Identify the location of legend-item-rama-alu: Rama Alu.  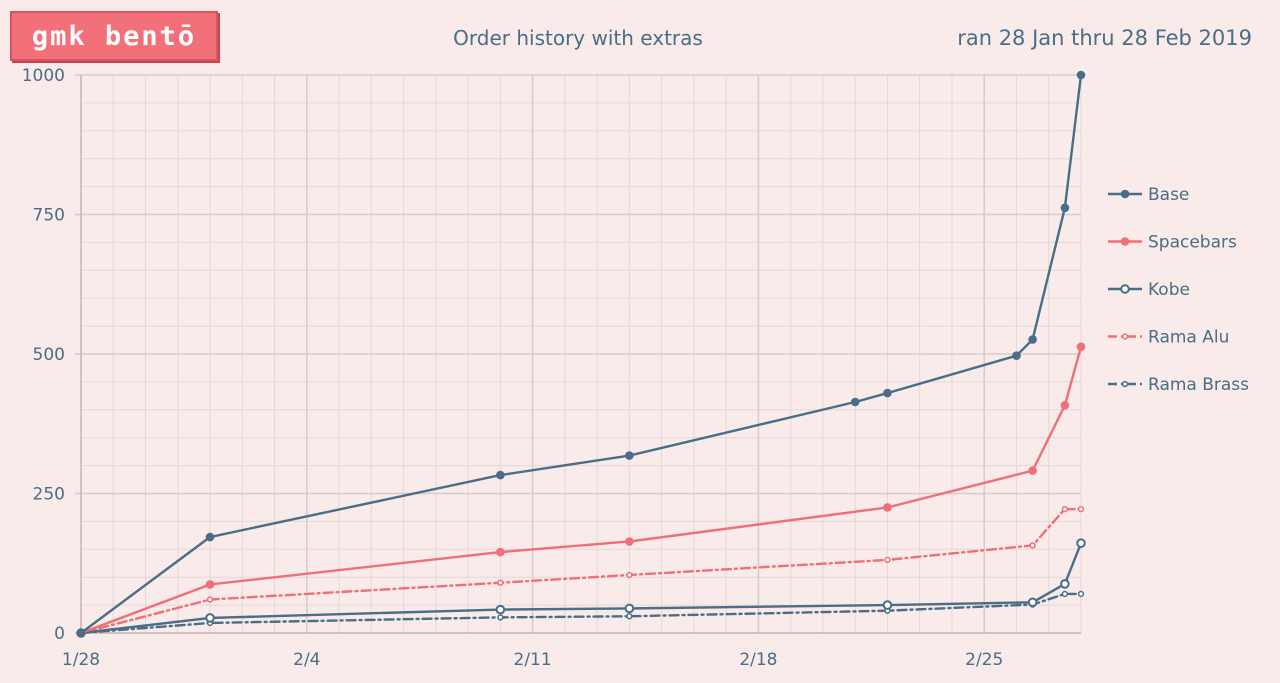
(1168, 338).